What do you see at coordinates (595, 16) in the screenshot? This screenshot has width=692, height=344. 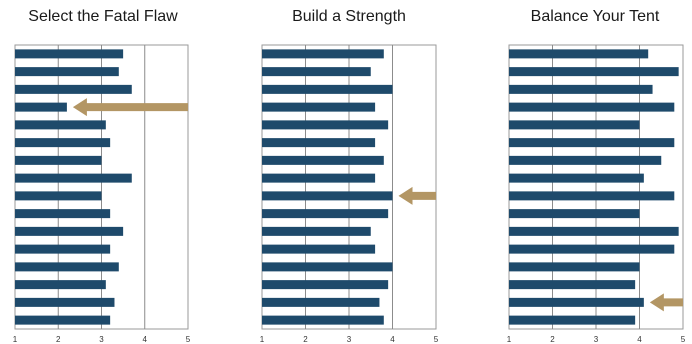 I see `chart-title-balance-tent: Balance Your Tent` at bounding box center [595, 16].